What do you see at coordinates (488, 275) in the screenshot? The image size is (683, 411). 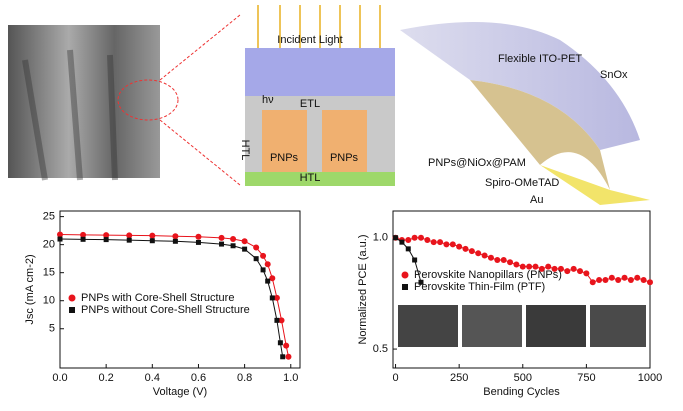 I see `legend-label: Perovskite Nanopillars (PNPs)` at bounding box center [488, 275].